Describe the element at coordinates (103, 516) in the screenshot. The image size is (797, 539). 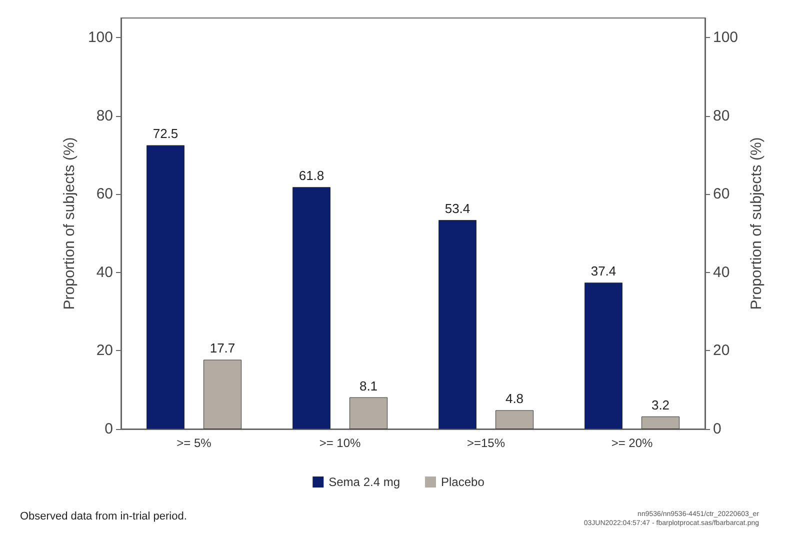
I see `text: Observed data from in-trial period.` at that location.